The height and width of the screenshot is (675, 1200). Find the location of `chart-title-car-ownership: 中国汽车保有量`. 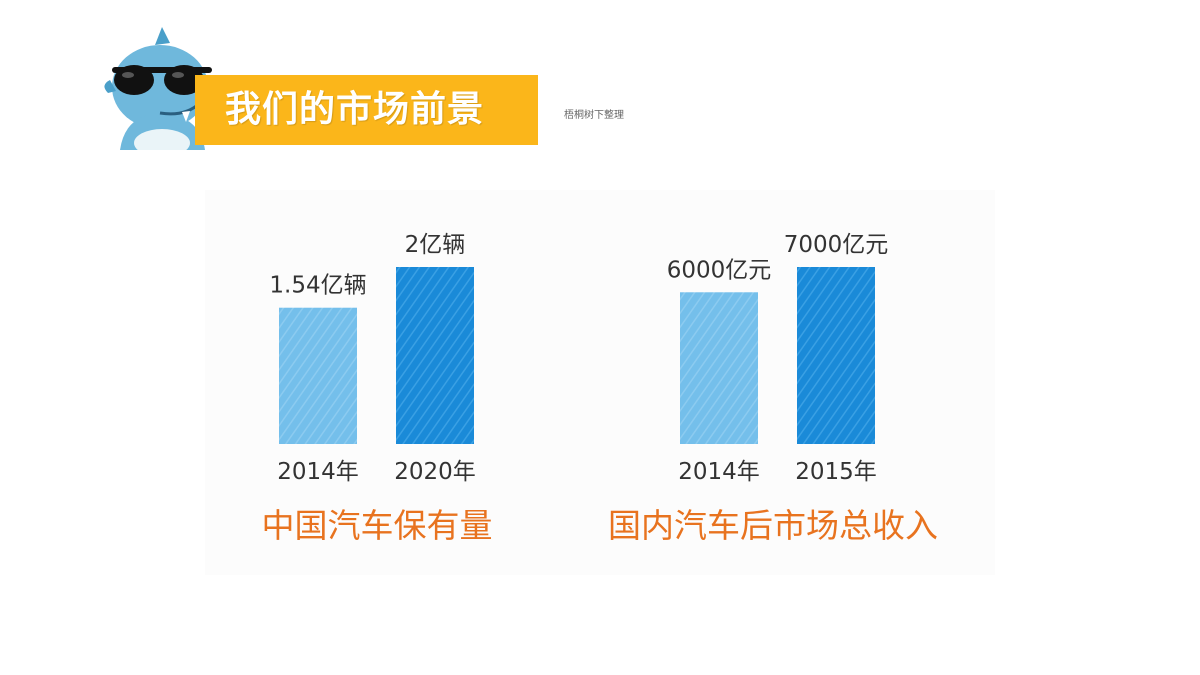

chart-title-car-ownership: 中国汽车保有量 is located at coordinates (377, 525).